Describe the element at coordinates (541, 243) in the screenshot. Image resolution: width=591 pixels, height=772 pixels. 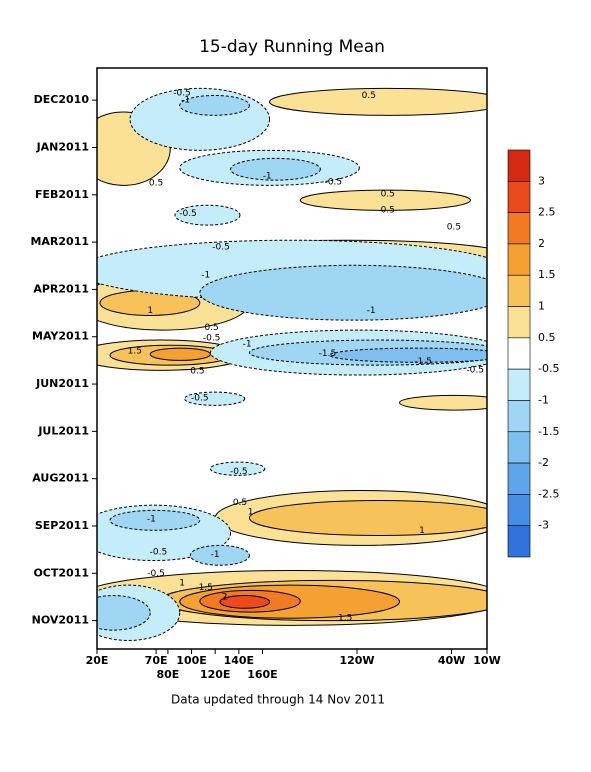
I see `colorbar-label: 2` at that location.